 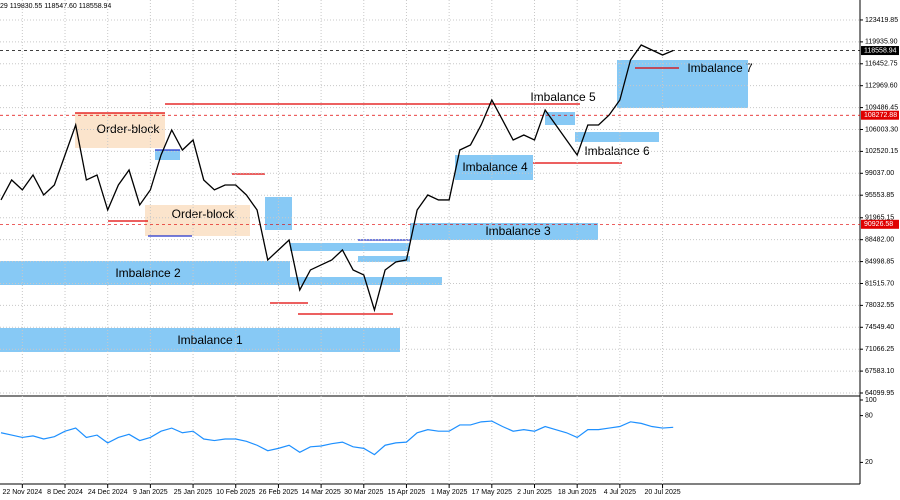 I want to click on y-tick-label: 74549.40, so click(x=879, y=327).